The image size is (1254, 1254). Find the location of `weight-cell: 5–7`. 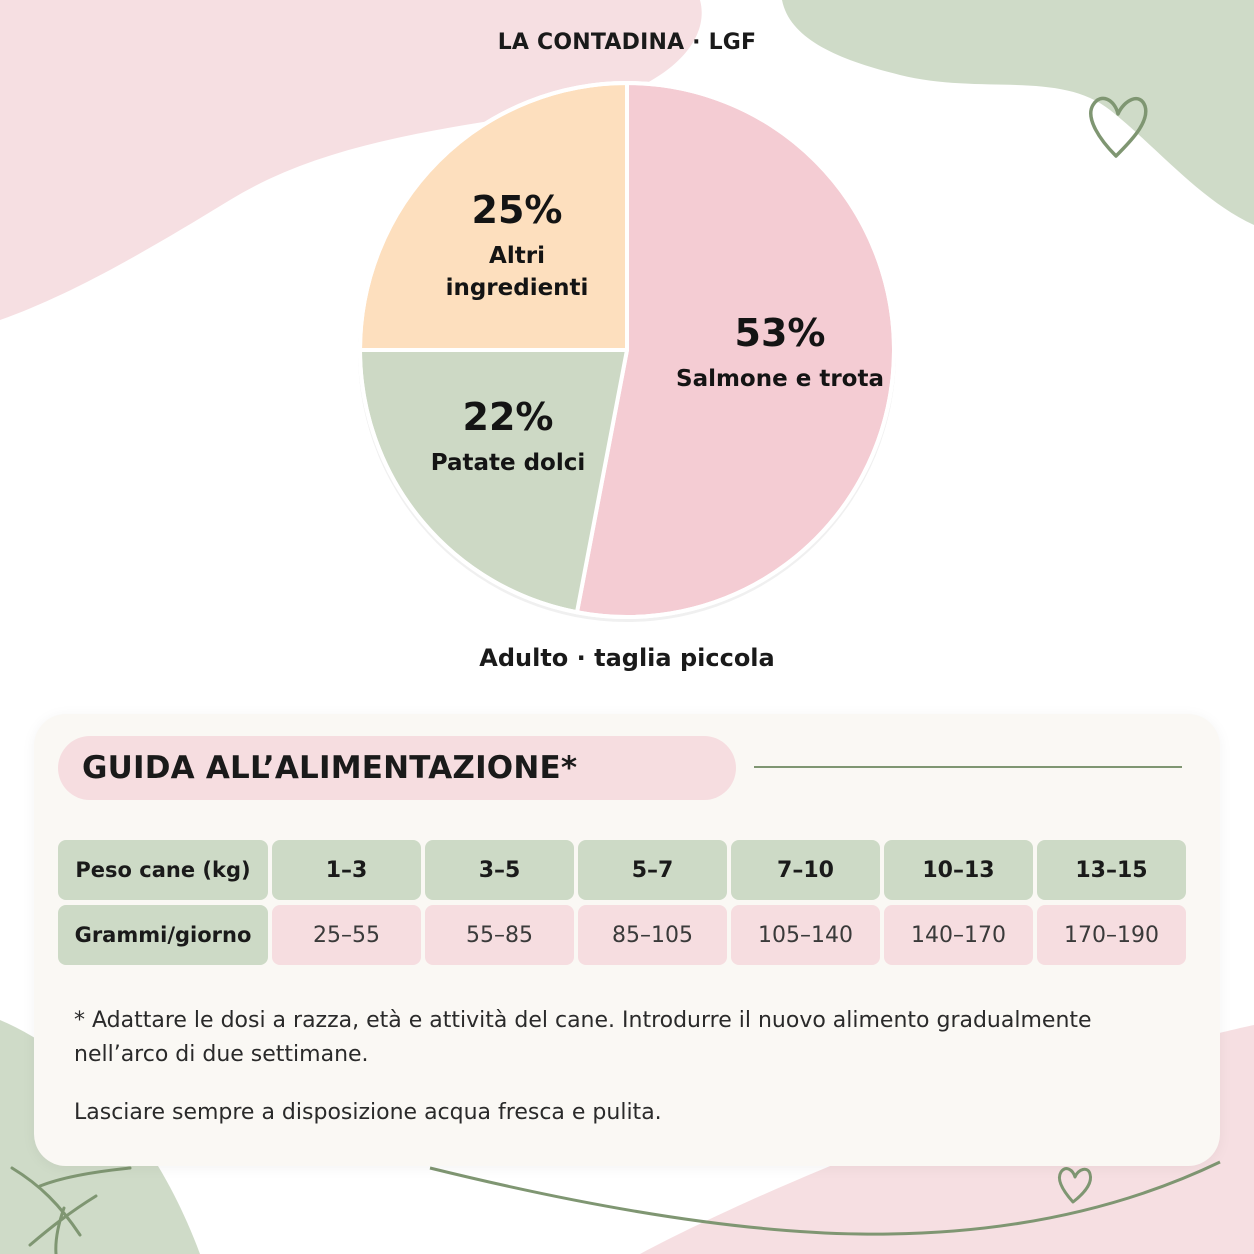

weight-cell: 5–7 is located at coordinates (652, 870).